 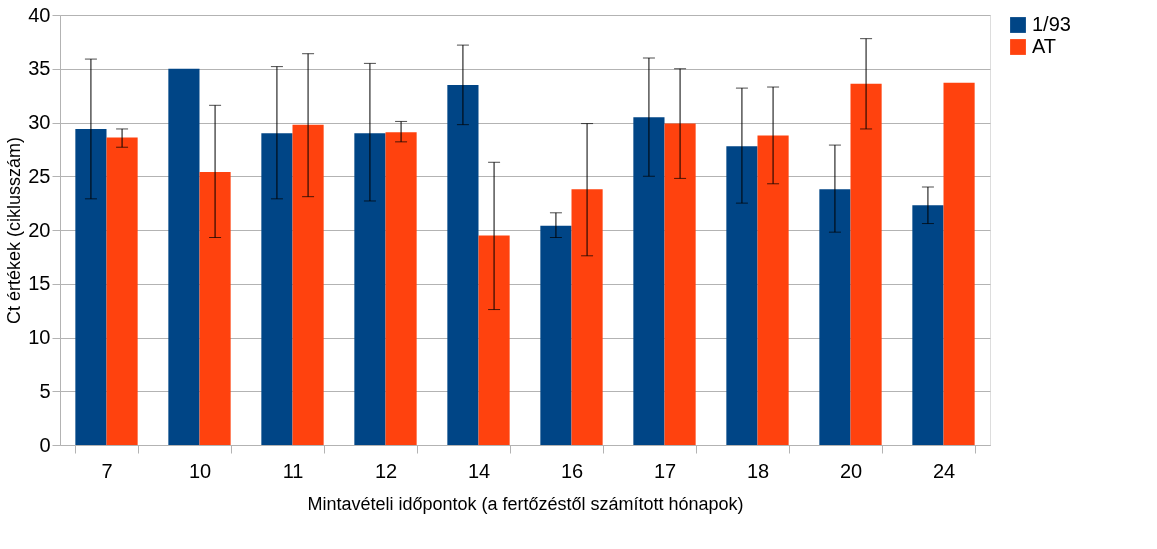 What do you see at coordinates (293, 470) in the screenshot?
I see `x-tick-label: 11` at bounding box center [293, 470].